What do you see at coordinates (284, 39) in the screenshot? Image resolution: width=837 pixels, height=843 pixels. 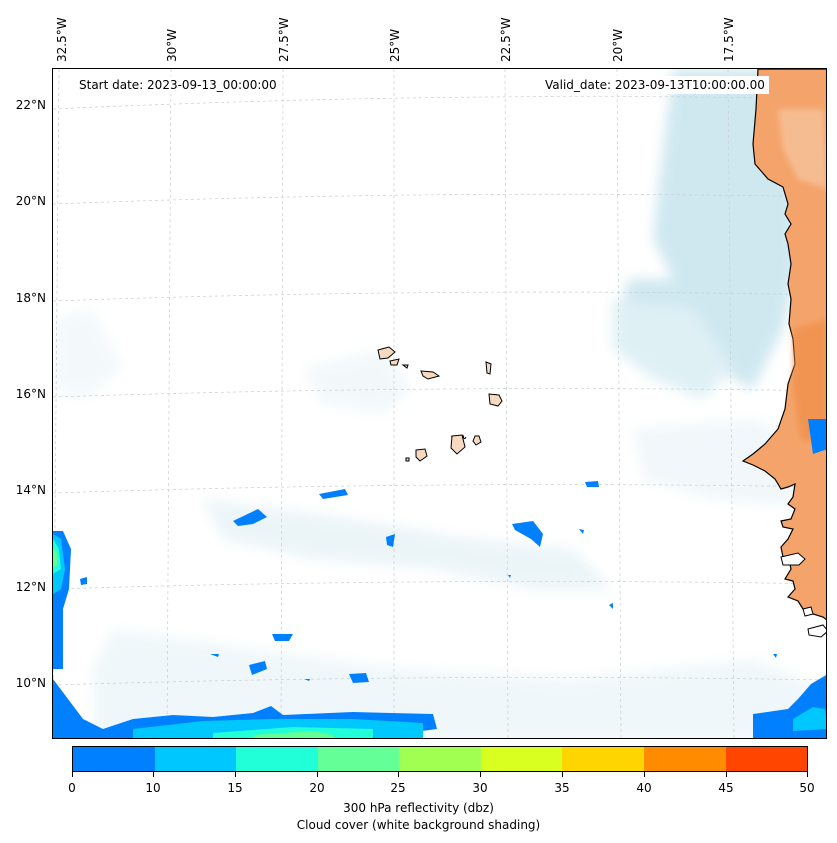 I see `lon-label: 27.5°W` at bounding box center [284, 39].